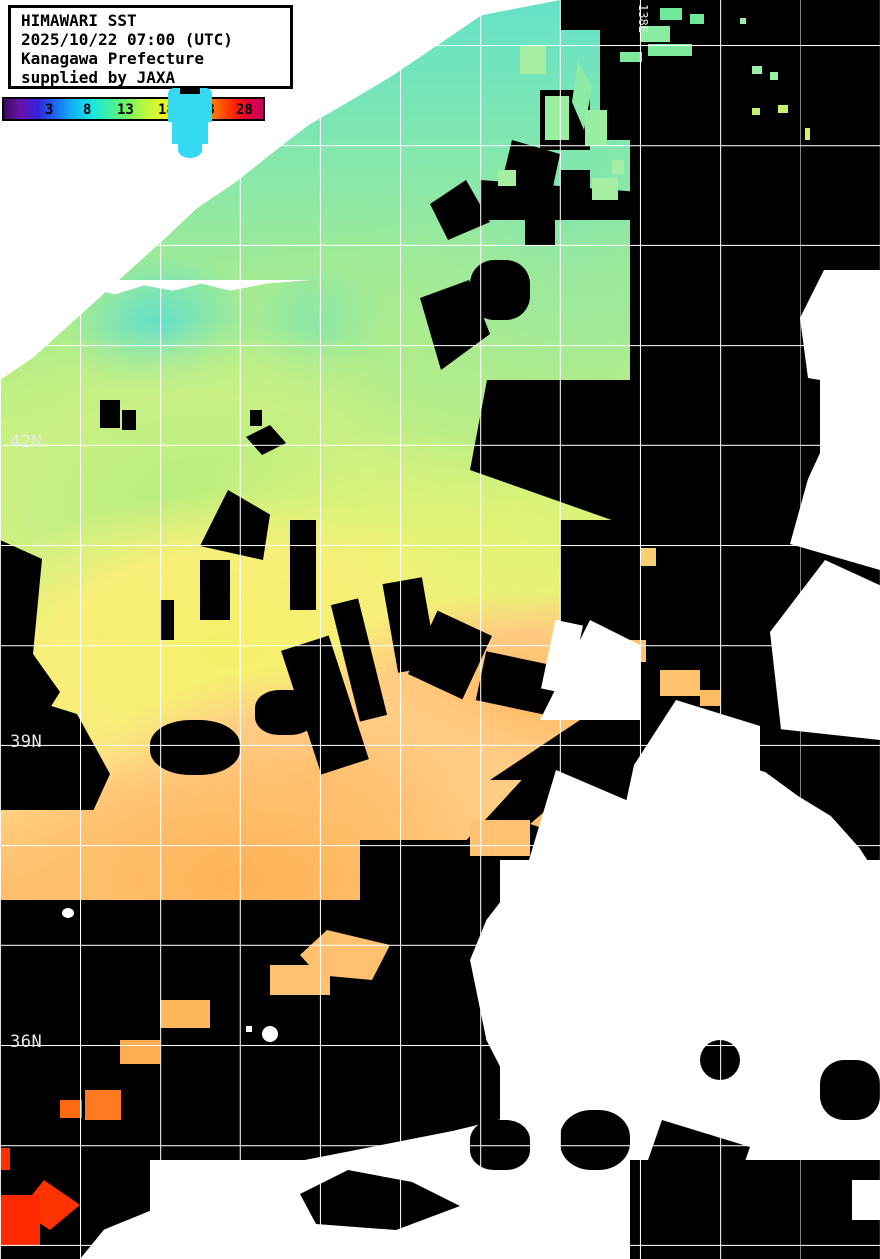 Image resolution: width=880 pixels, height=1259 pixels. Describe the element at coordinates (79, 20) in the screenshot. I see `product-title: HIMAWARI SST` at that location.